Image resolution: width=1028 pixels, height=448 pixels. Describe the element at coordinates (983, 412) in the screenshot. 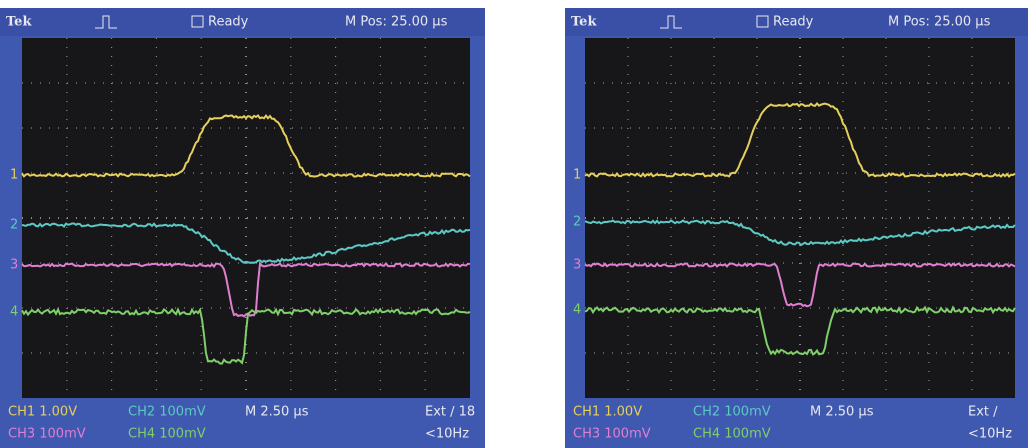

I see `trigger: Ext ∕` at that location.